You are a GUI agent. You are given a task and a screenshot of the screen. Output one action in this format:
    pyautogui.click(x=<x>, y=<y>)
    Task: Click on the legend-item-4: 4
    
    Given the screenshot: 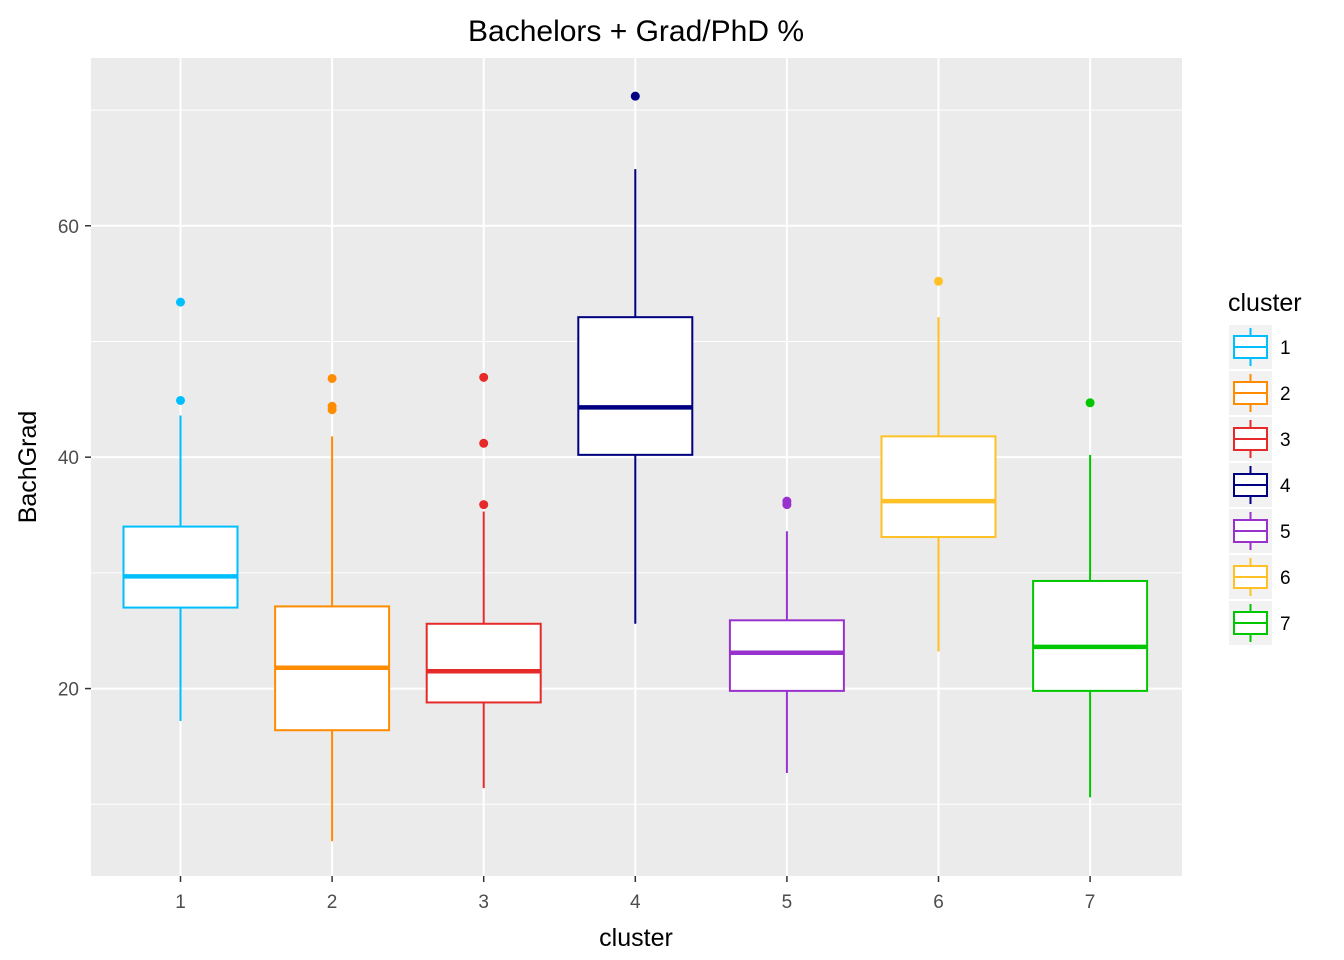 What is the action you would take?
    pyautogui.click(x=1260, y=485)
    